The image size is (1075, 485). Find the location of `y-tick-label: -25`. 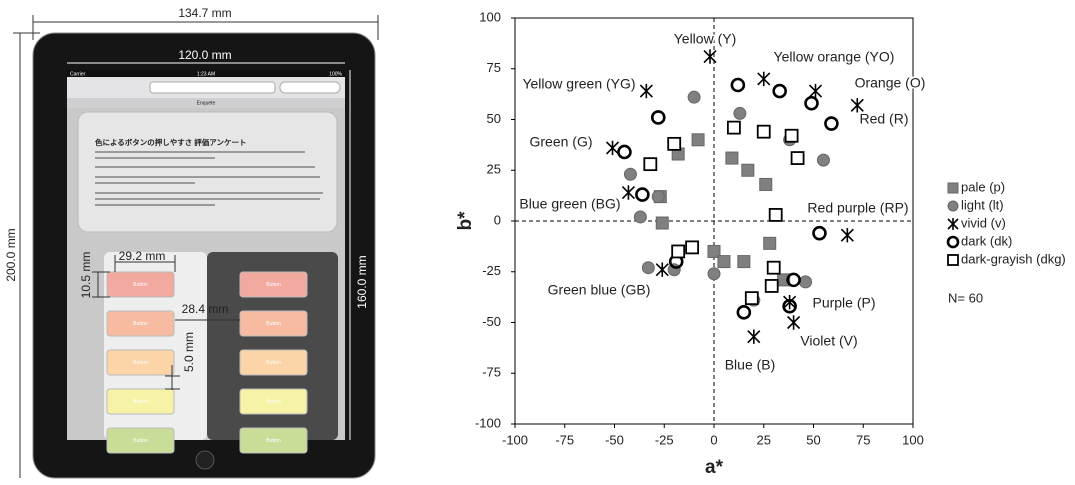

y-tick-label: -25 is located at coordinates (491, 270).